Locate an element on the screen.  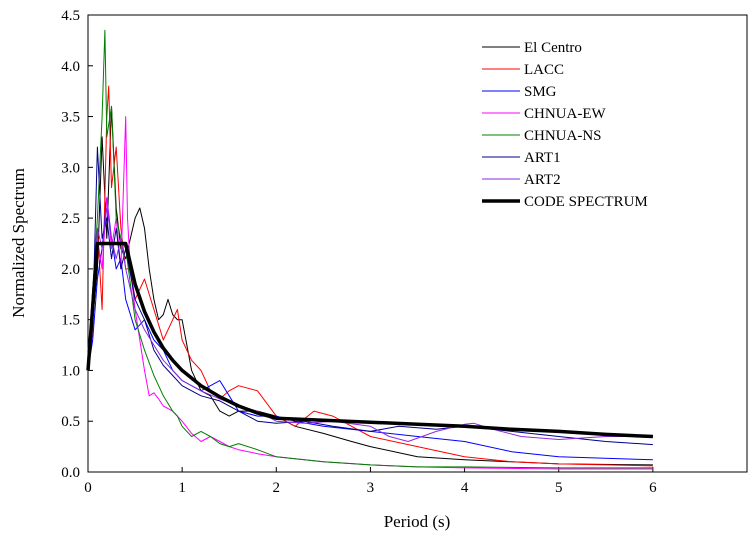
legend-label-art1: ART1 is located at coordinates (542, 158).